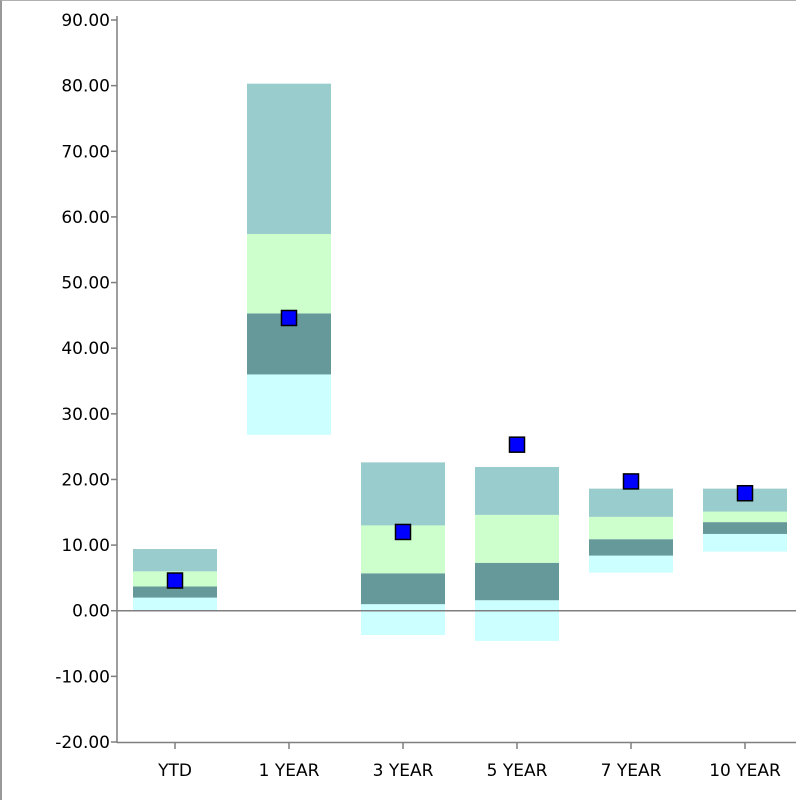 This screenshot has height=801, width=796. Describe the element at coordinates (82, 677) in the screenshot. I see `y-tick-label: -10.00` at that location.